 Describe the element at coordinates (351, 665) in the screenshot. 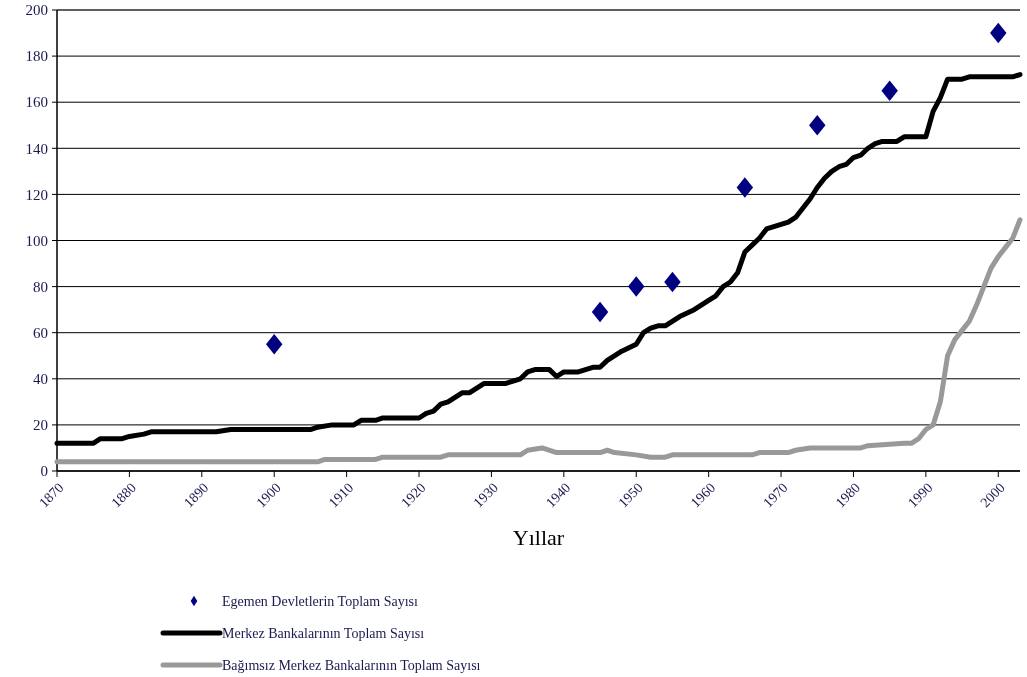

I see `legend-label: Bağımsız Merkez Bankalarının Toplam Sayısı` at that location.